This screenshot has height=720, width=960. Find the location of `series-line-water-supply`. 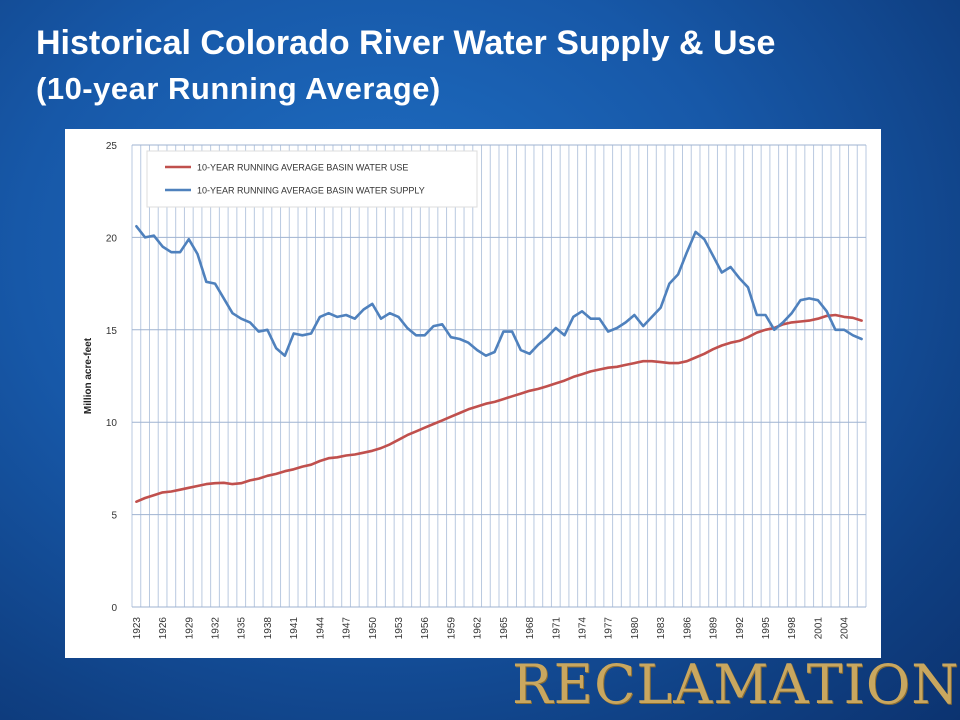

series-line-water-supply is located at coordinates (499, 291).